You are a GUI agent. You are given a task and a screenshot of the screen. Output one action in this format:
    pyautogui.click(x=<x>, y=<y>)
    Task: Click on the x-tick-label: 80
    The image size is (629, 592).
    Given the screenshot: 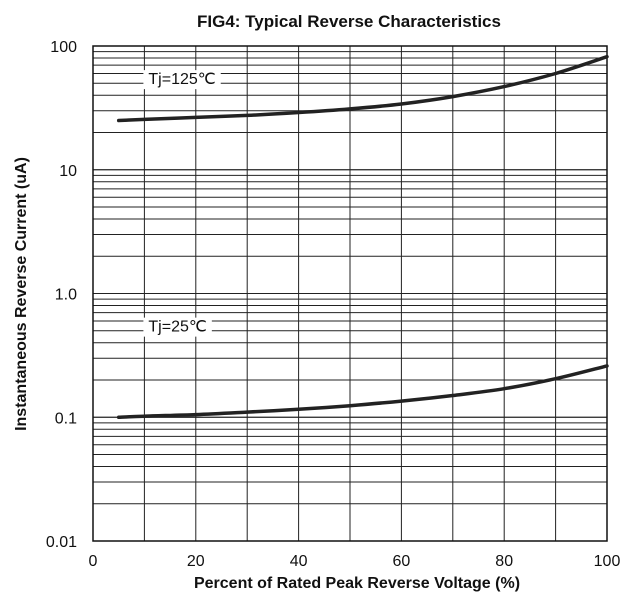 What is the action you would take?
    pyautogui.click(x=504, y=561)
    